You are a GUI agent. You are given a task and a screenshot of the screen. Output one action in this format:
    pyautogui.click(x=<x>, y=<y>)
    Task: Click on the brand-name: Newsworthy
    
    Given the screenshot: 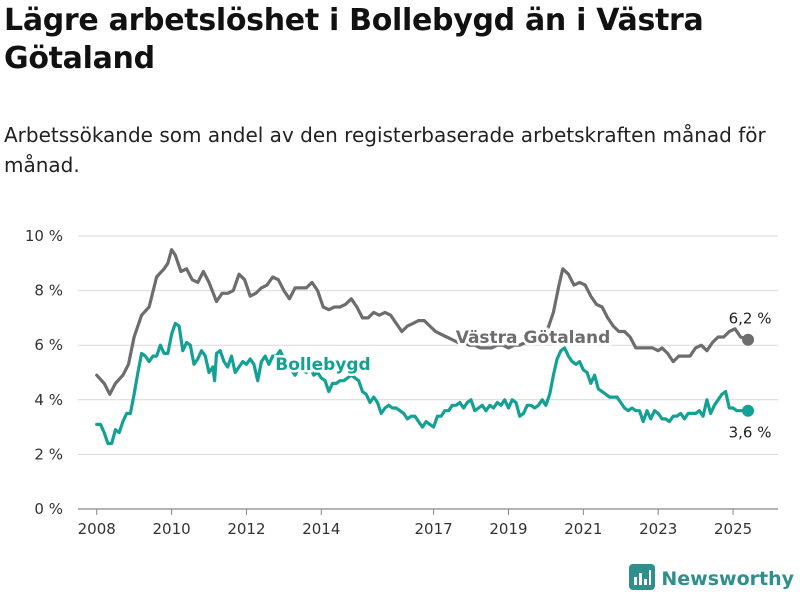 What is the action you would take?
    pyautogui.click(x=727, y=579)
    